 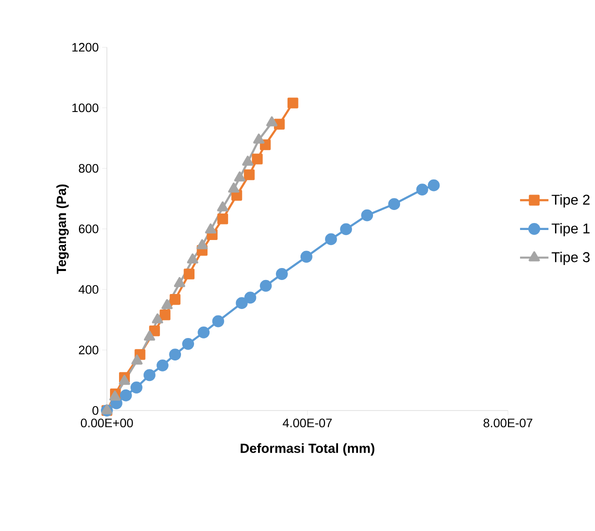 I want to click on legend-label: Tipe 2, so click(x=571, y=201).